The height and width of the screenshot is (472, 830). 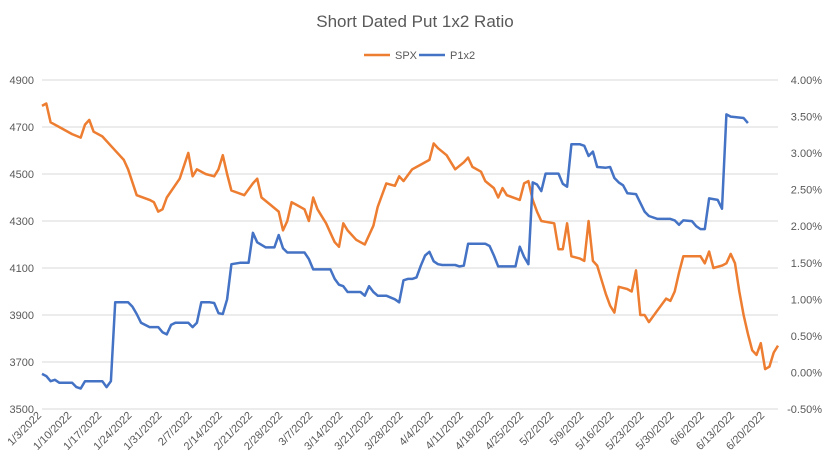 What do you see at coordinates (806, 300) in the screenshot?
I see `right-tick-label: 1.00%` at bounding box center [806, 300].